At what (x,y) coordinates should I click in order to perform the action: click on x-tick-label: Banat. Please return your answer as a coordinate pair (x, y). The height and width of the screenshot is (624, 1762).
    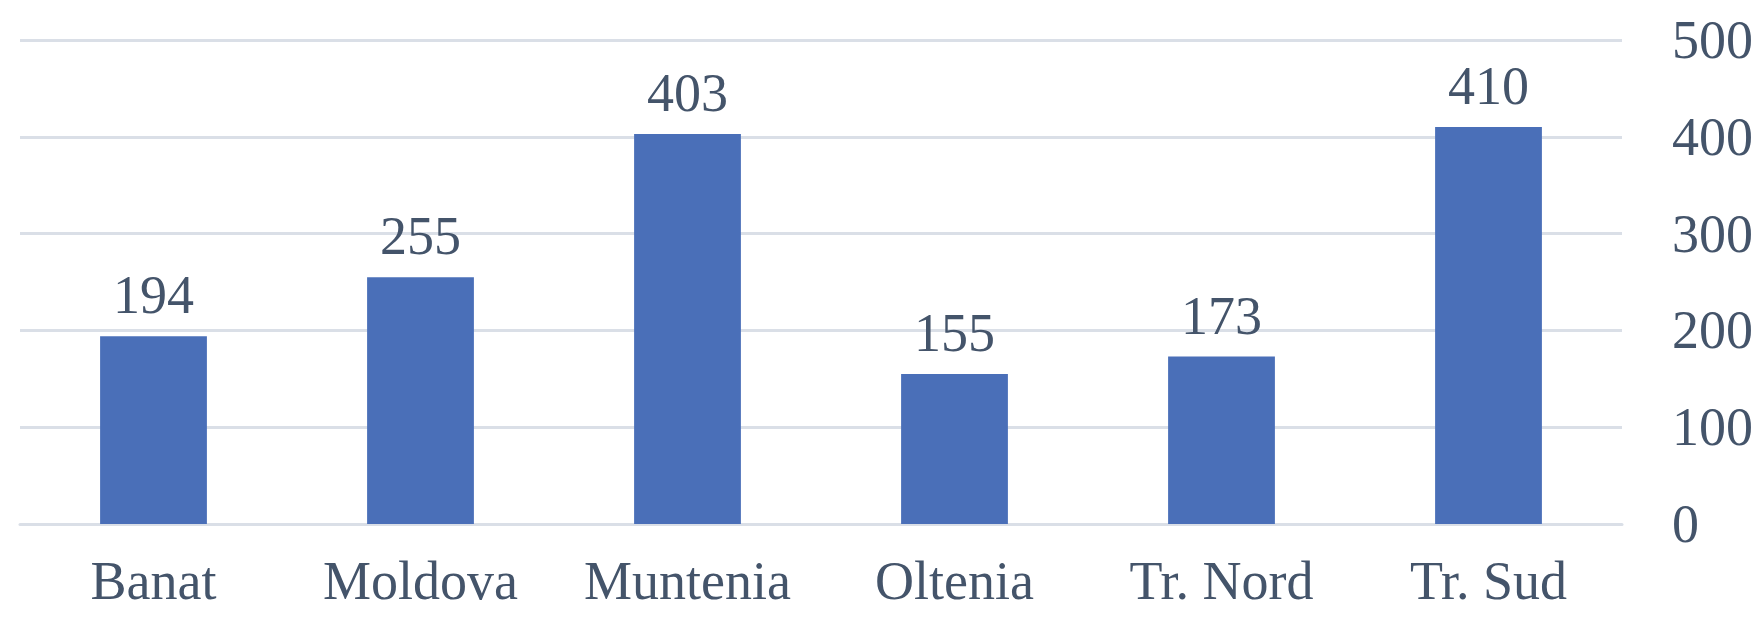
    Looking at the image, I should click on (153, 581).